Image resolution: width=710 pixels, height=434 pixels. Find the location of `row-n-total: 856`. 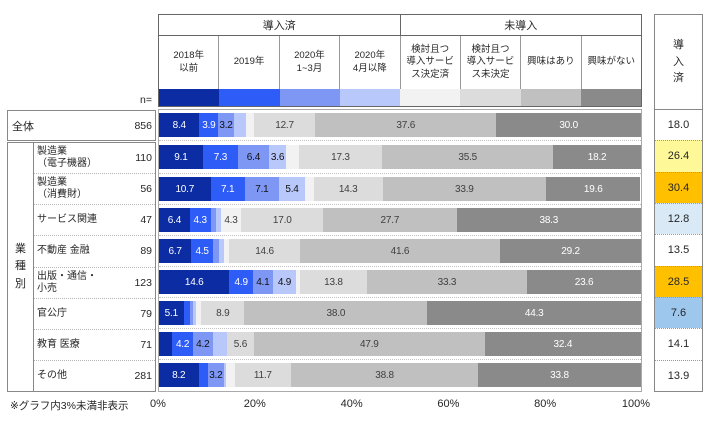

row-n-total: 856 is located at coordinates (143, 125).